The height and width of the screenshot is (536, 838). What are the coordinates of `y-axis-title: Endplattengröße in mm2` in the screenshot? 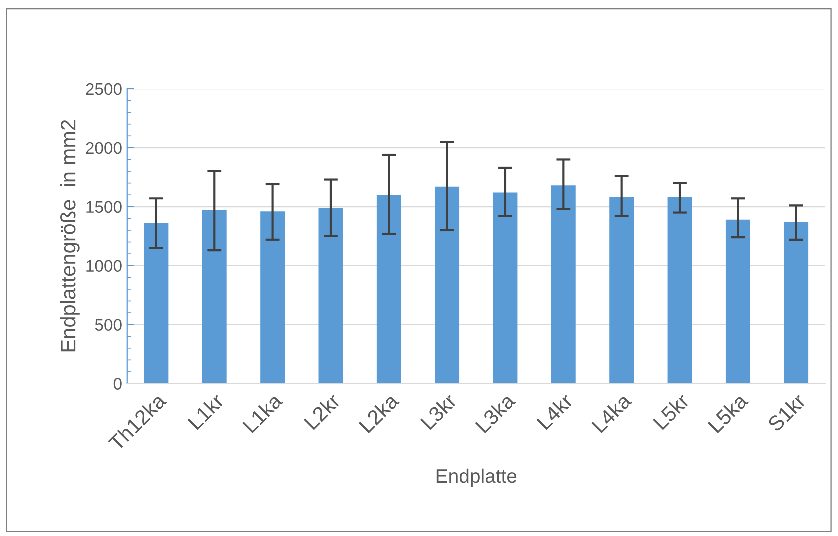 It's located at (70, 236).